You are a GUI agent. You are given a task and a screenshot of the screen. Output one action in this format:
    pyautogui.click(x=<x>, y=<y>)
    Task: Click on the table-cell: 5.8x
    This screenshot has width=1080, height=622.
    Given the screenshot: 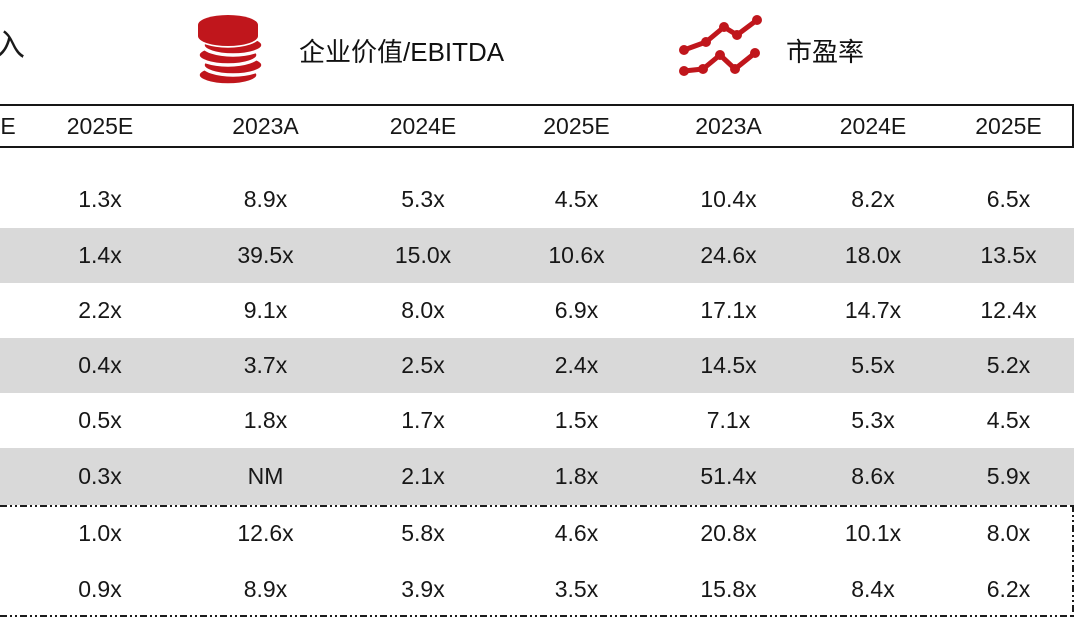 What is the action you would take?
    pyautogui.click(x=423, y=532)
    